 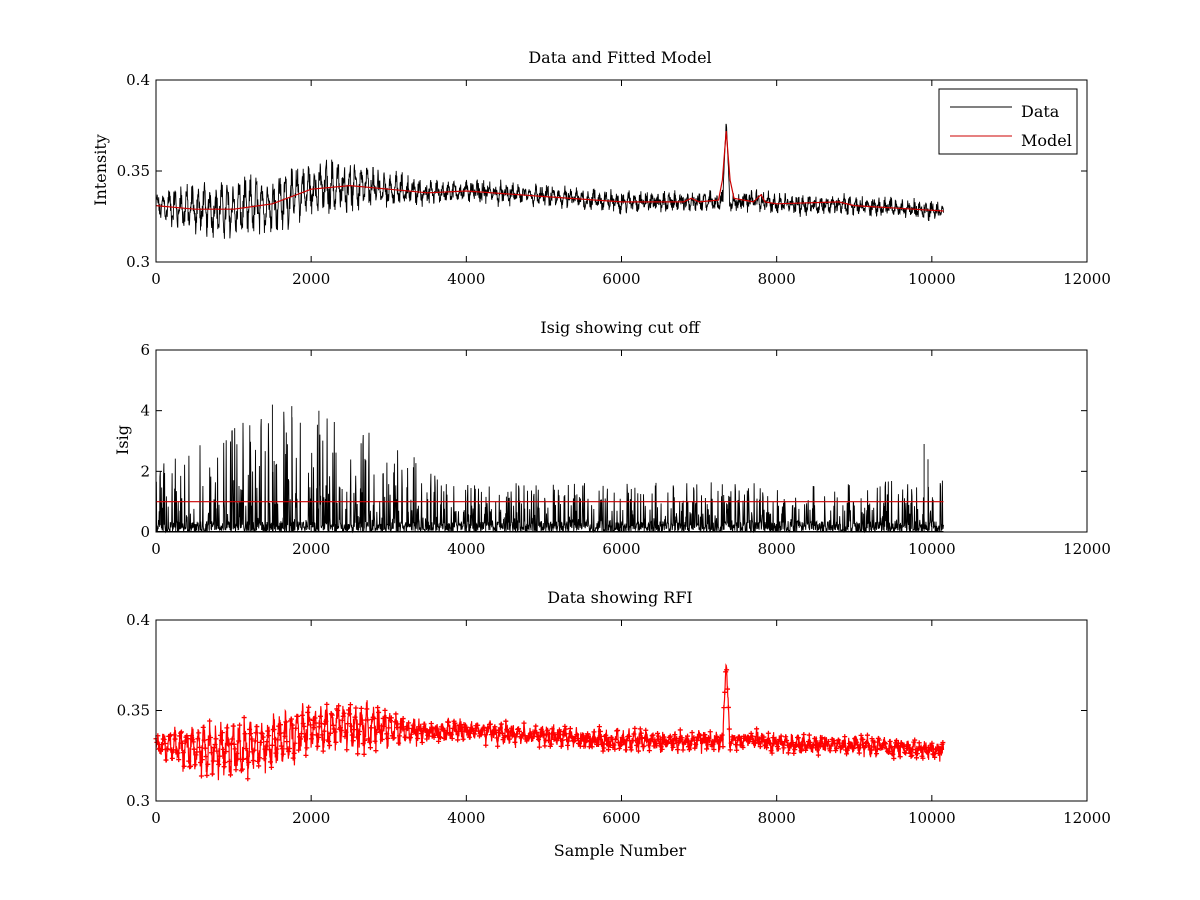 I want to click on chart-title: Isig showing cut off, so click(x=620, y=327).